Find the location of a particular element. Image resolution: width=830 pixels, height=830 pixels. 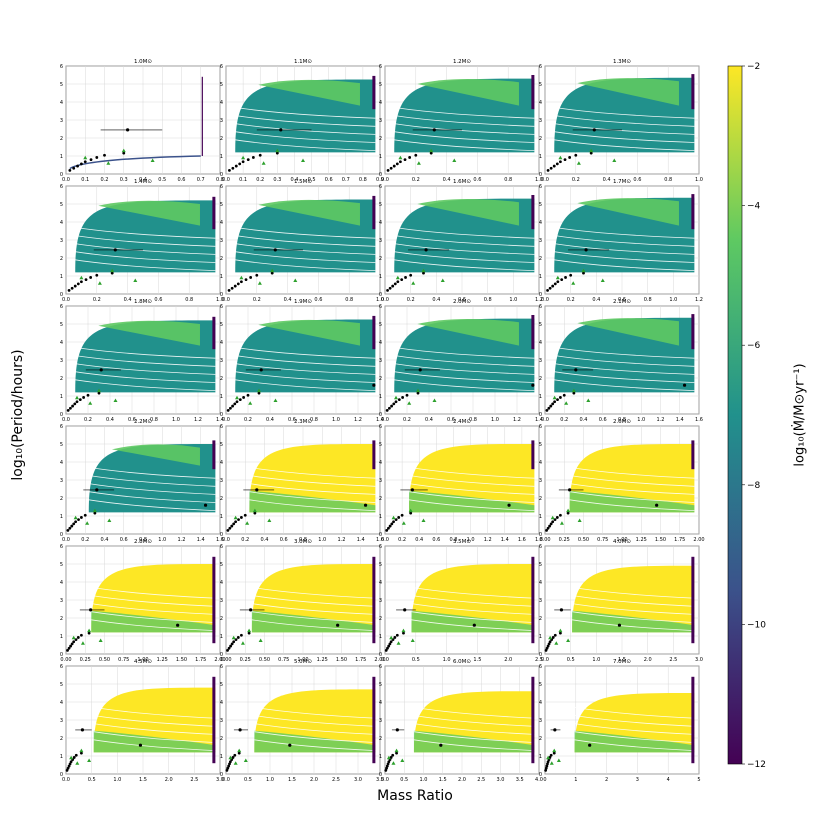

x-tick-label: 1.4 is located at coordinates (680, 420).